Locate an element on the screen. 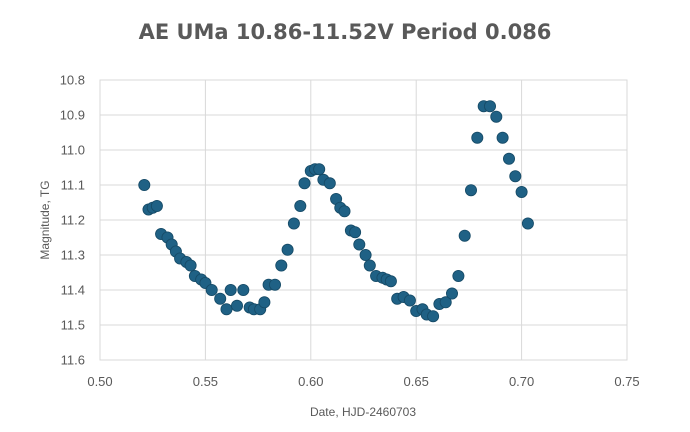 The image size is (690, 432). y-tick-label: 11.3 is located at coordinates (73, 255).